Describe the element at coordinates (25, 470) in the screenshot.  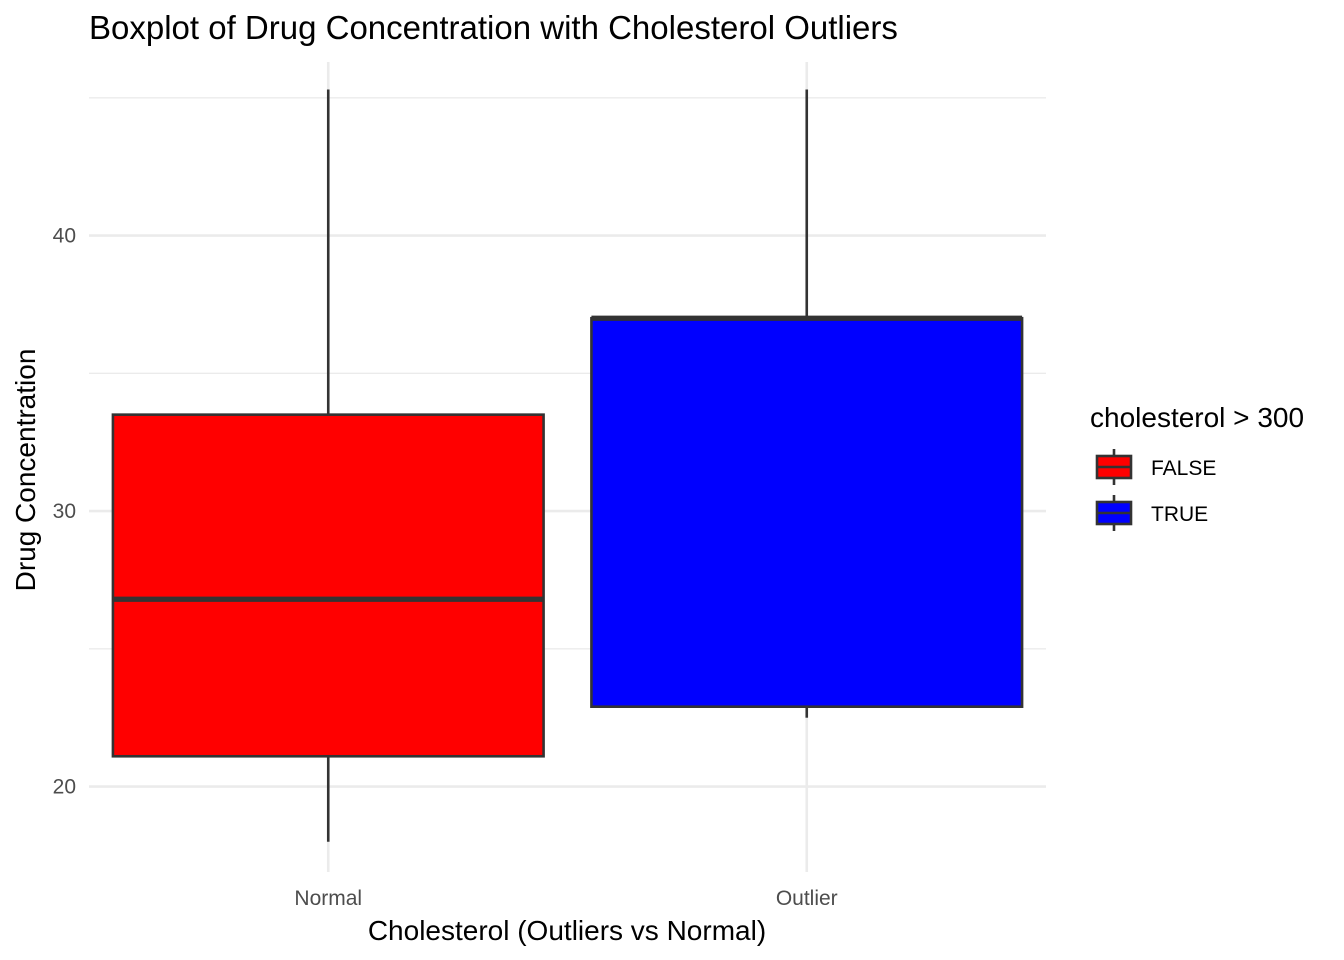
I see `y-axis-title: Drug Concentration` at that location.